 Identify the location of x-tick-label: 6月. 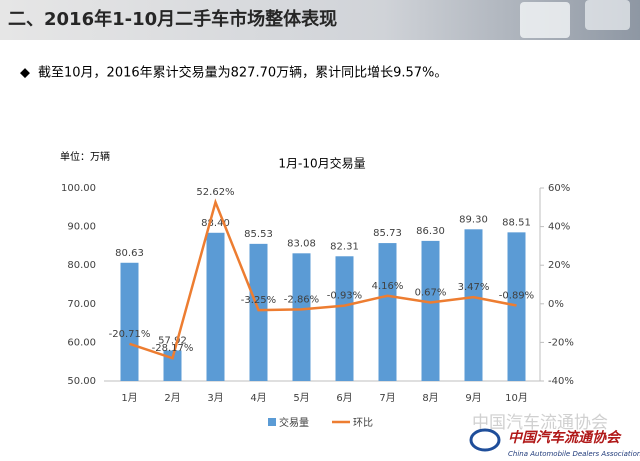
(344, 398).